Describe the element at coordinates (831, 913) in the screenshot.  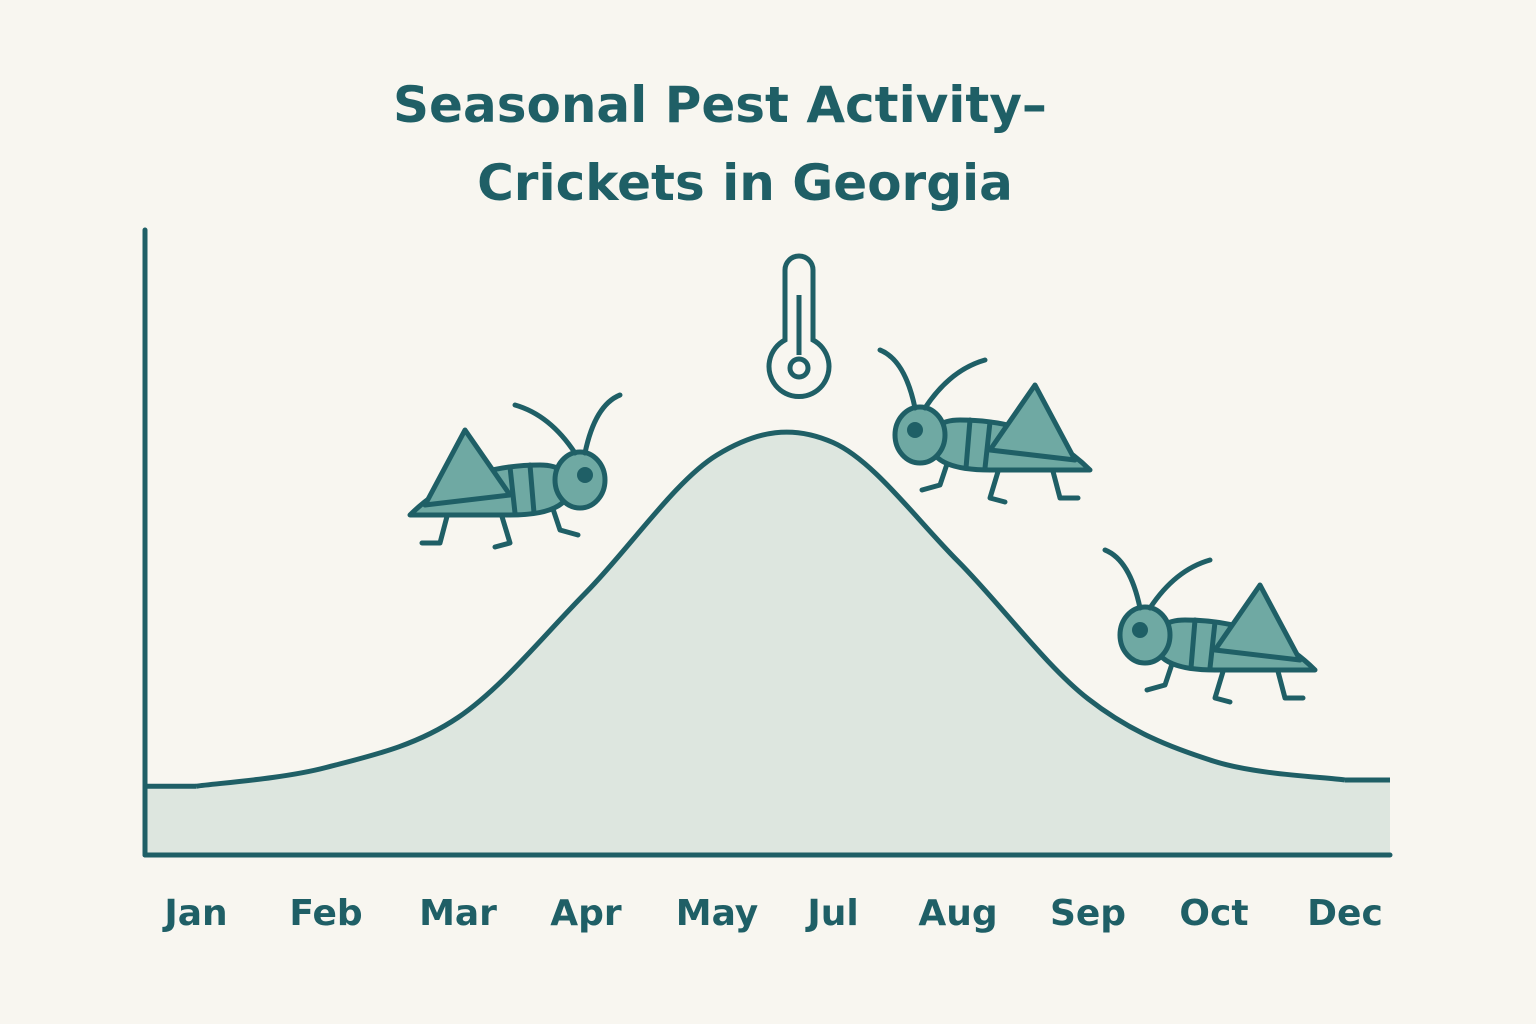
I see `x-tick-label: Jul` at that location.